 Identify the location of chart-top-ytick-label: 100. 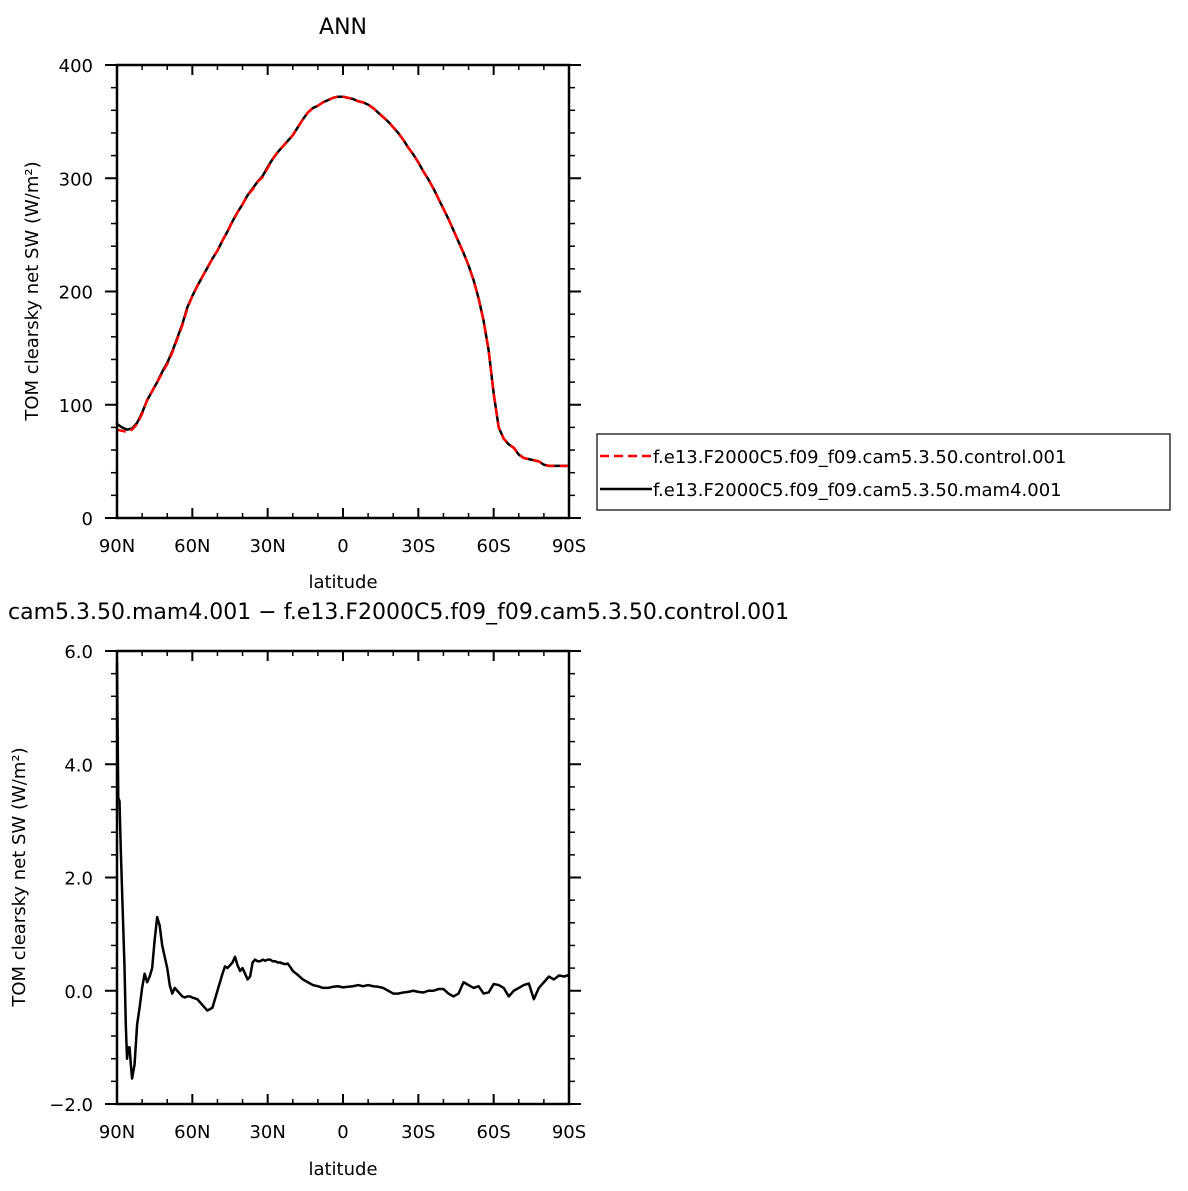
(76, 406).